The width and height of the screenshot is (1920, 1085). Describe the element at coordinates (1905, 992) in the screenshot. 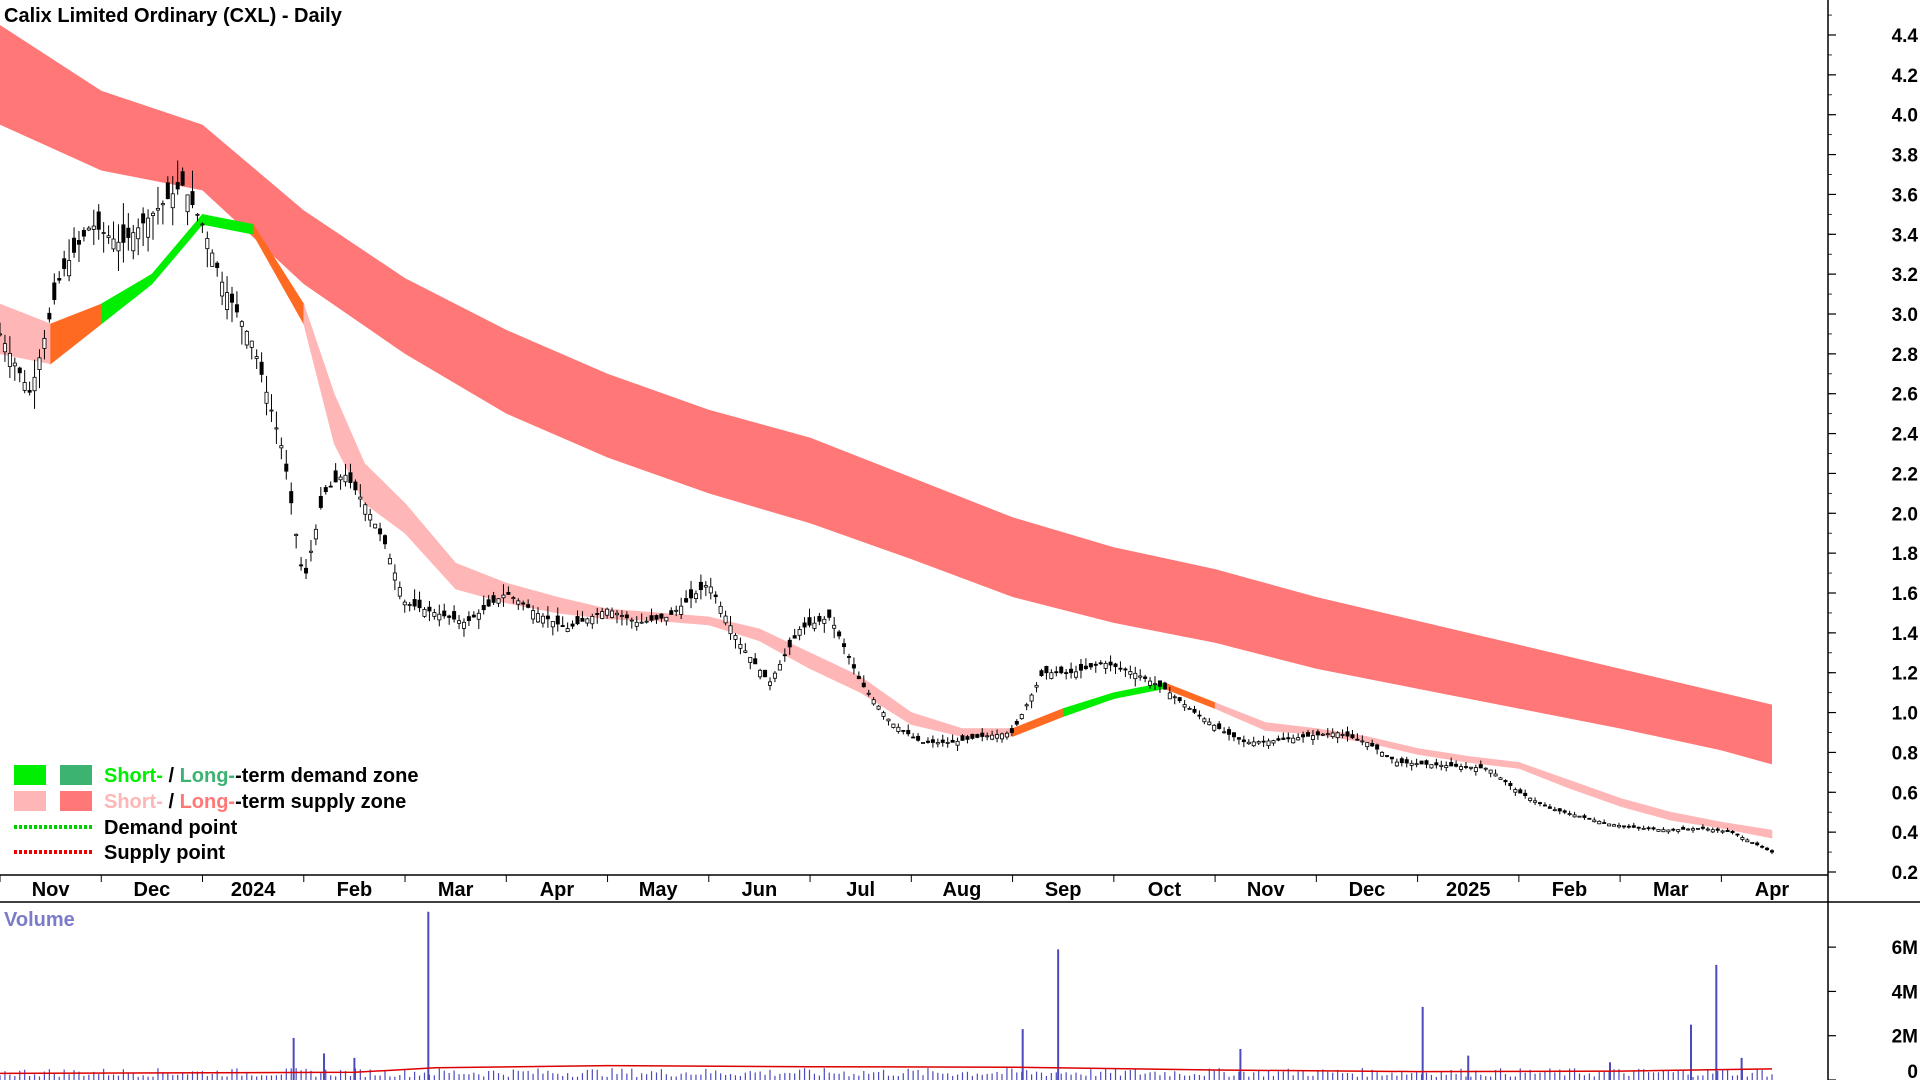

I see `volume-y-tick-label: 4M` at that location.